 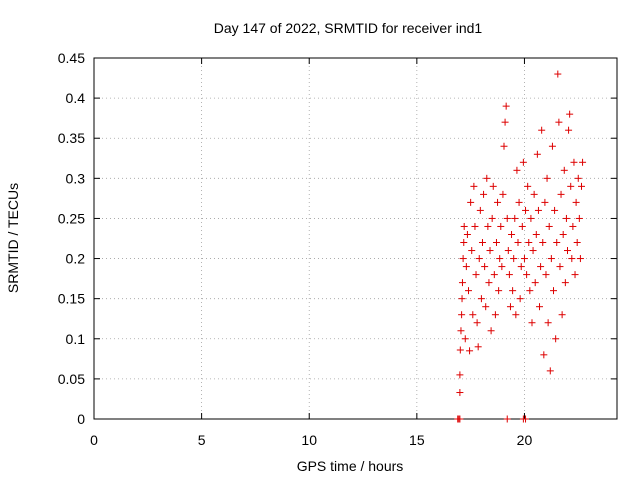 I want to click on y-tick-label: 0.3, so click(x=76, y=178).